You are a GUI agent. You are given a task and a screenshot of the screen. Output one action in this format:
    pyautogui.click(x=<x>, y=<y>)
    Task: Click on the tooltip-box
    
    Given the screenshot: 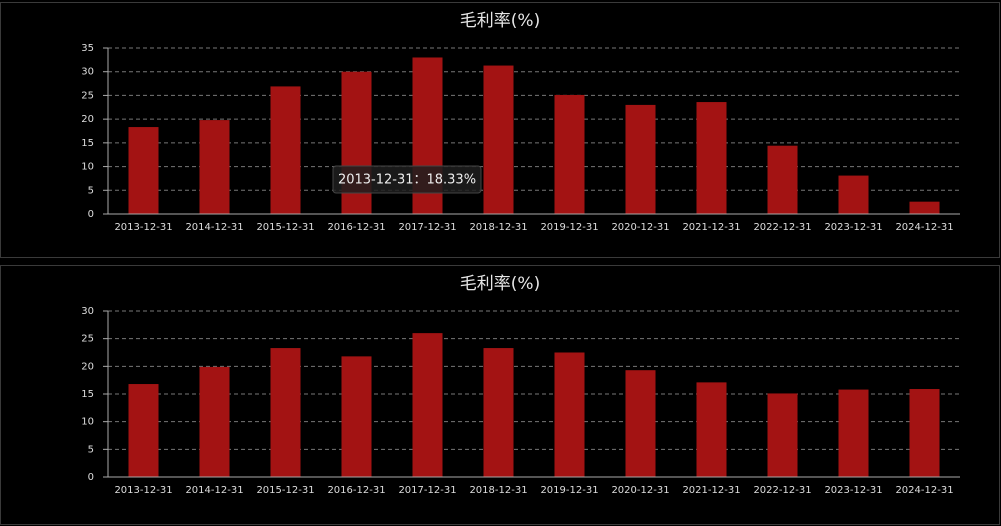 What is the action you would take?
    pyautogui.click(x=407, y=179)
    